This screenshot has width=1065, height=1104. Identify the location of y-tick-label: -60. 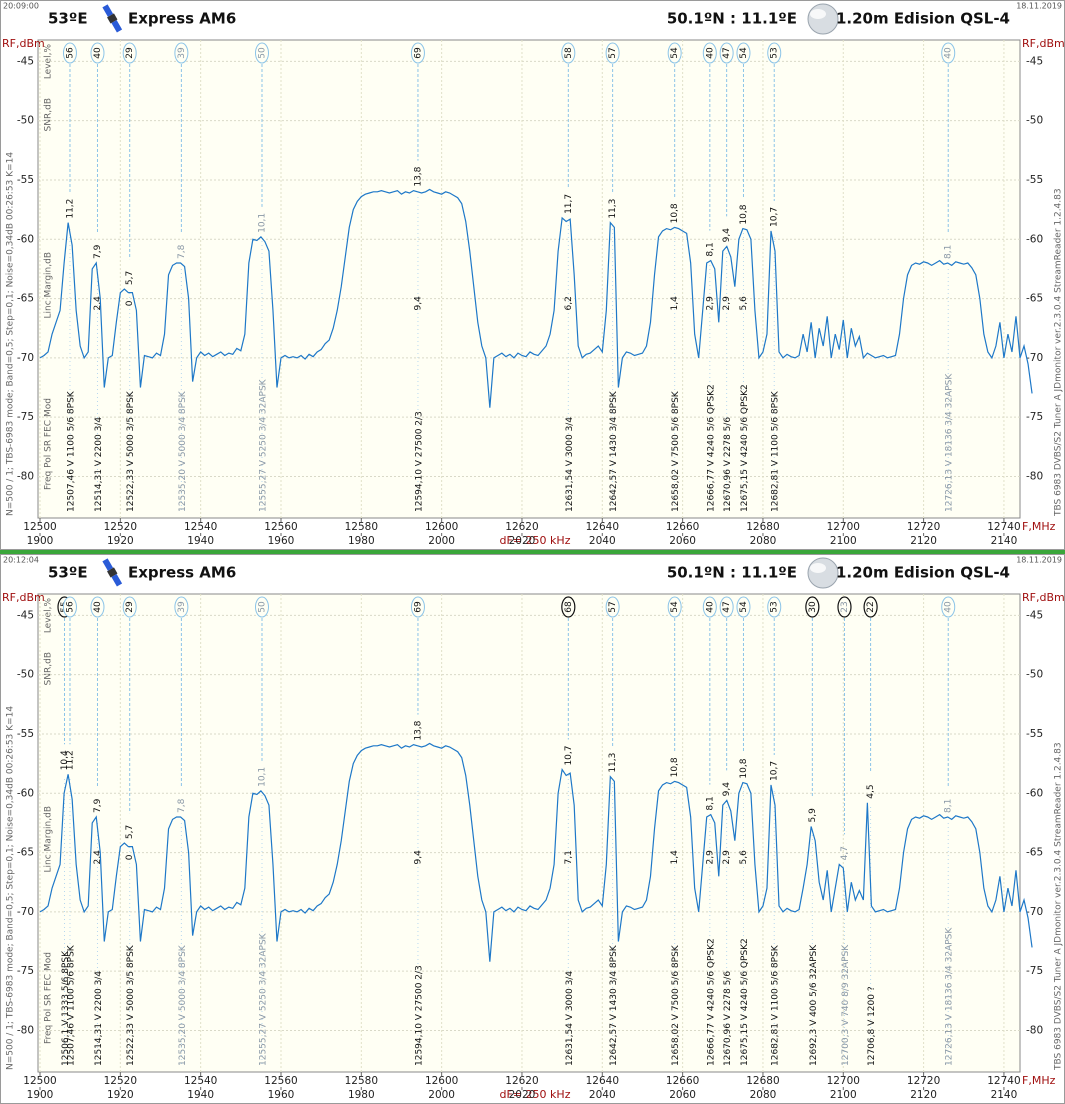
(25, 239).